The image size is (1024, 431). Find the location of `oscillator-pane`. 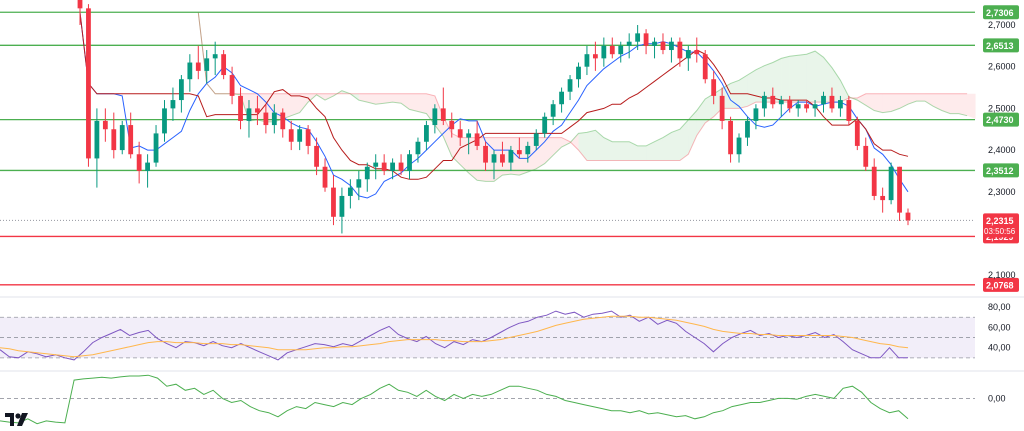

oscillator-pane is located at coordinates (487, 399).